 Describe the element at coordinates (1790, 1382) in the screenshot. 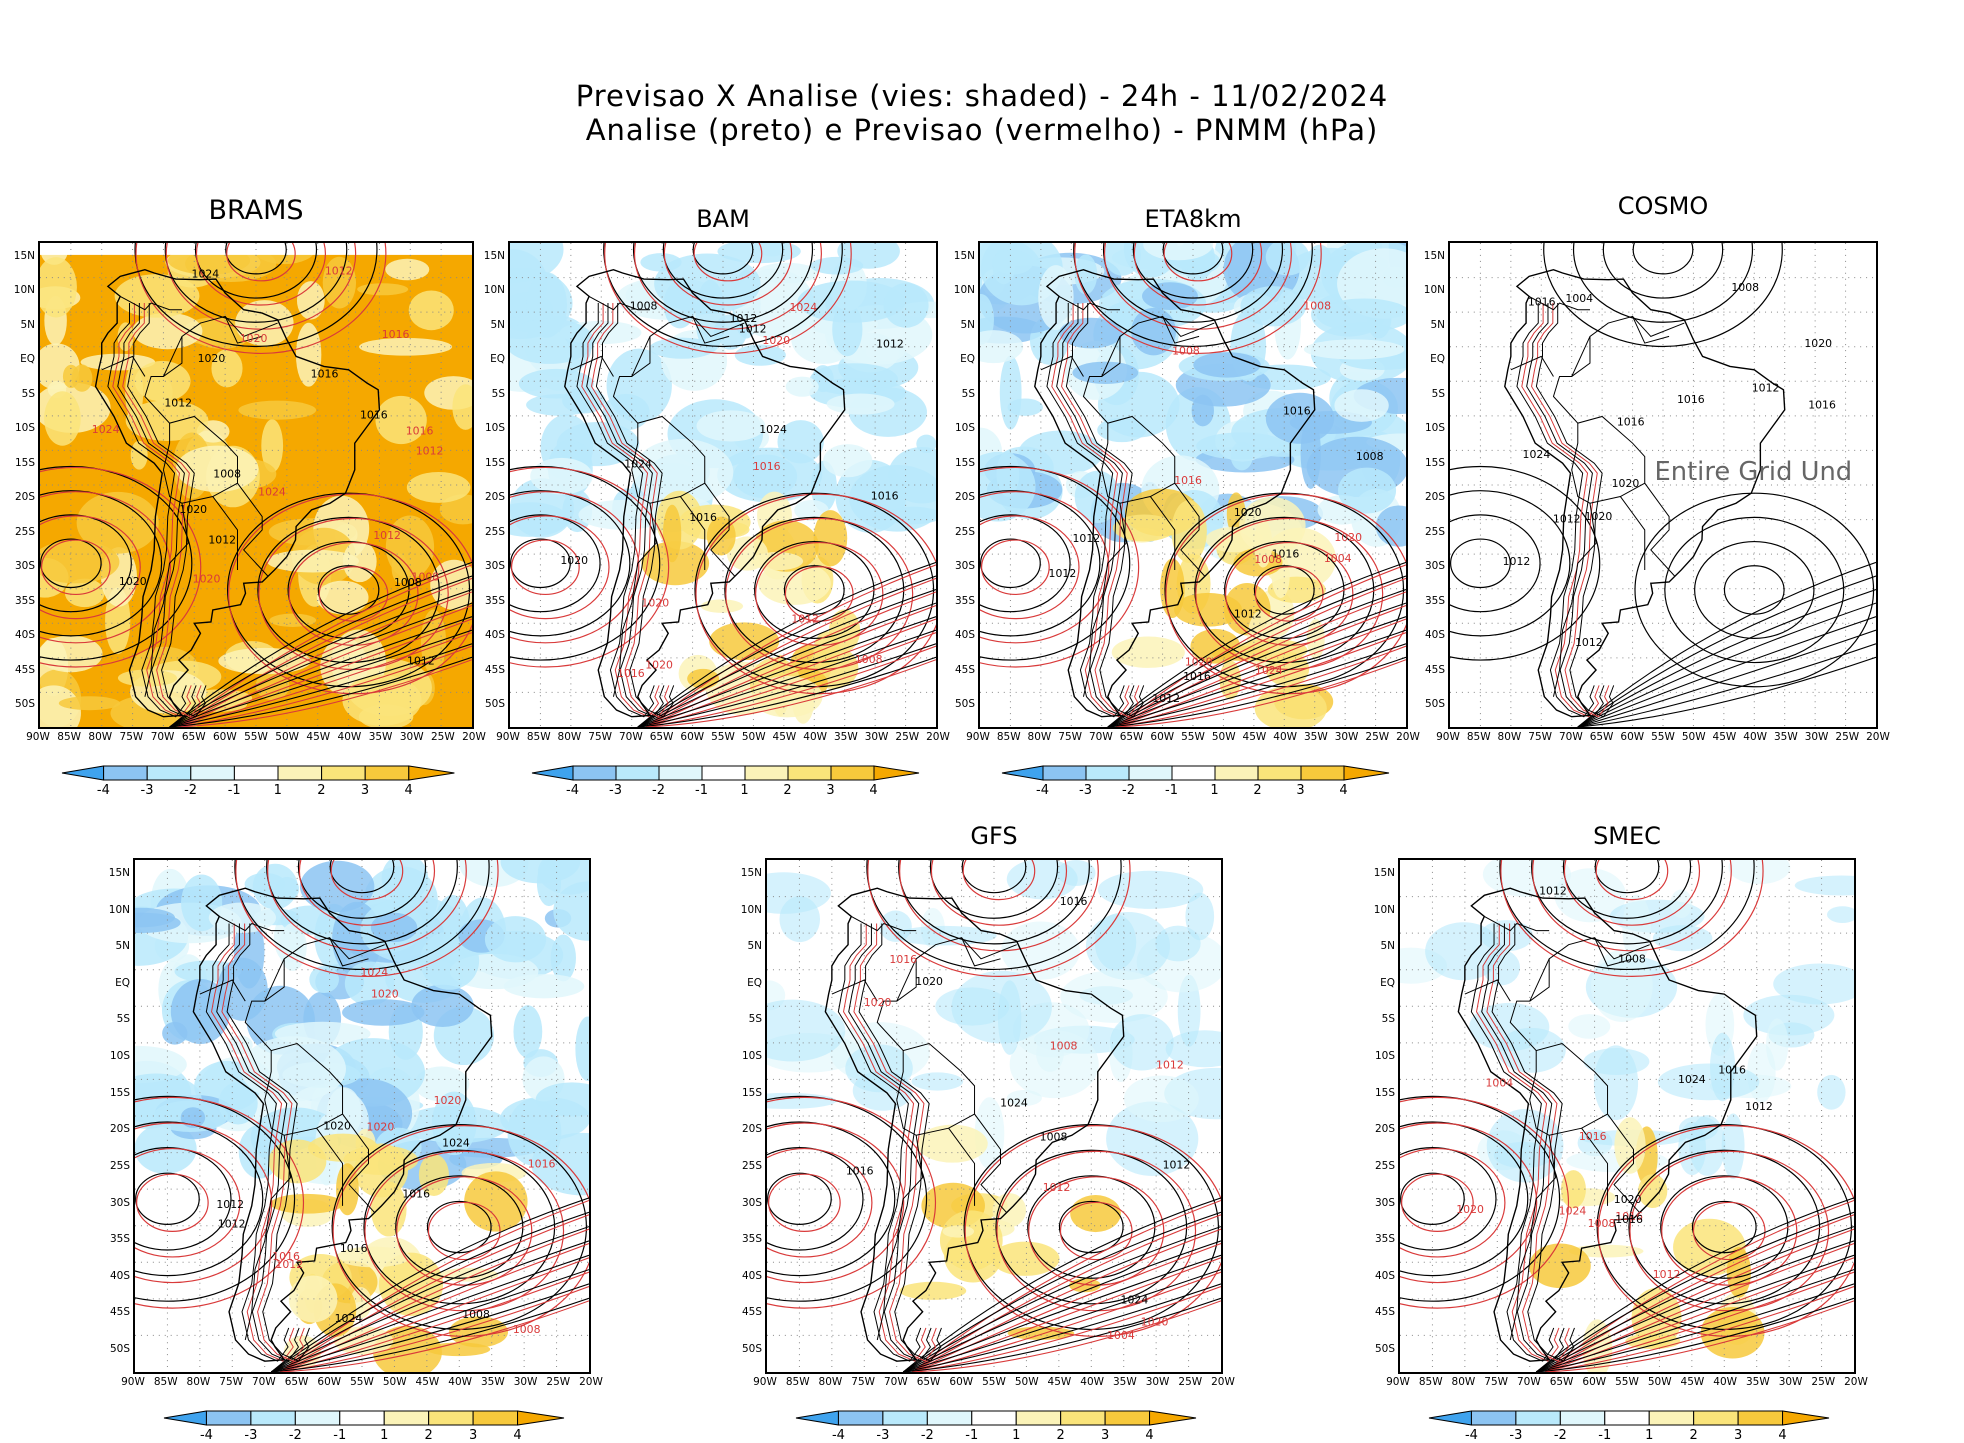

I see `lon-tick-label: 30W` at that location.